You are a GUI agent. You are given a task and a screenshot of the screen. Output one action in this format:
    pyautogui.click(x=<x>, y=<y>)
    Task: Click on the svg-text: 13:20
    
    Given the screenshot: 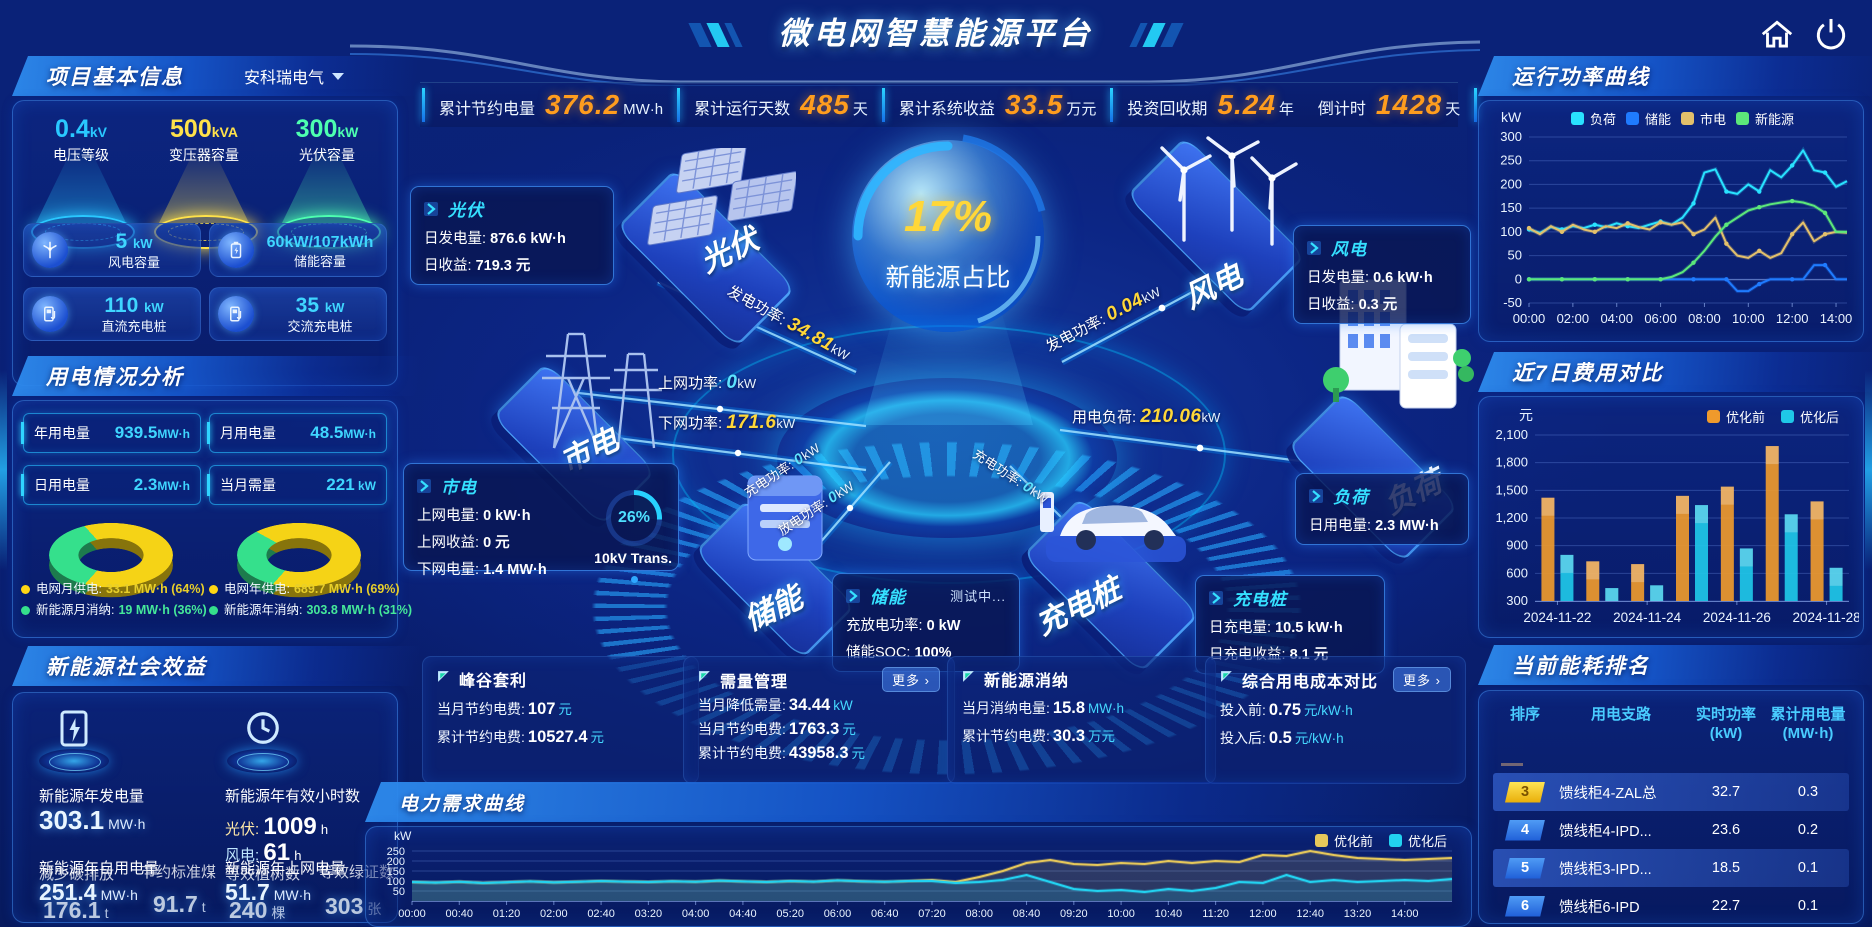 What is the action you would take?
    pyautogui.click(x=1358, y=914)
    